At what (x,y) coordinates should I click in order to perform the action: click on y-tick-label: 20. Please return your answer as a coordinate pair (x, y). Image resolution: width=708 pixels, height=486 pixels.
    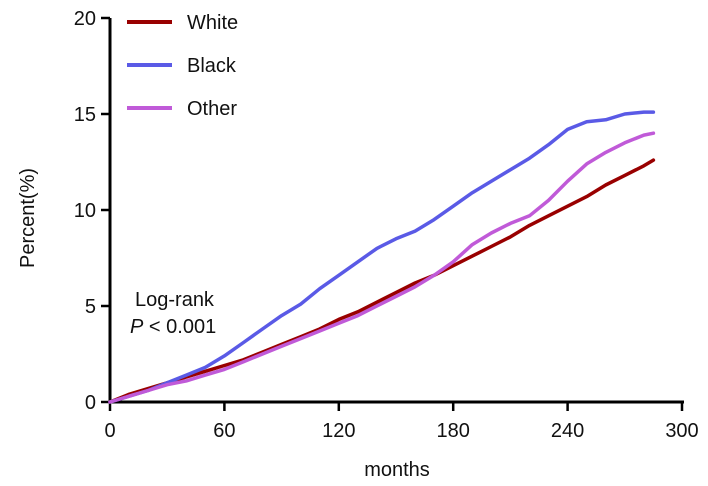
    Looking at the image, I should click on (85, 19).